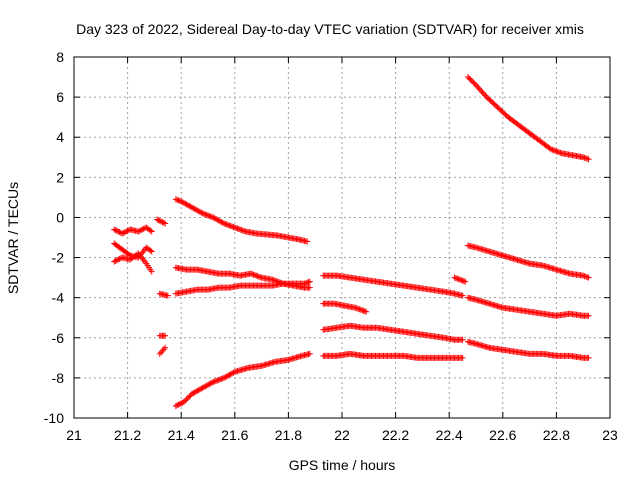 The width and height of the screenshot is (640, 480). What do you see at coordinates (162, 335) in the screenshot?
I see `series-track-f` at bounding box center [162, 335].